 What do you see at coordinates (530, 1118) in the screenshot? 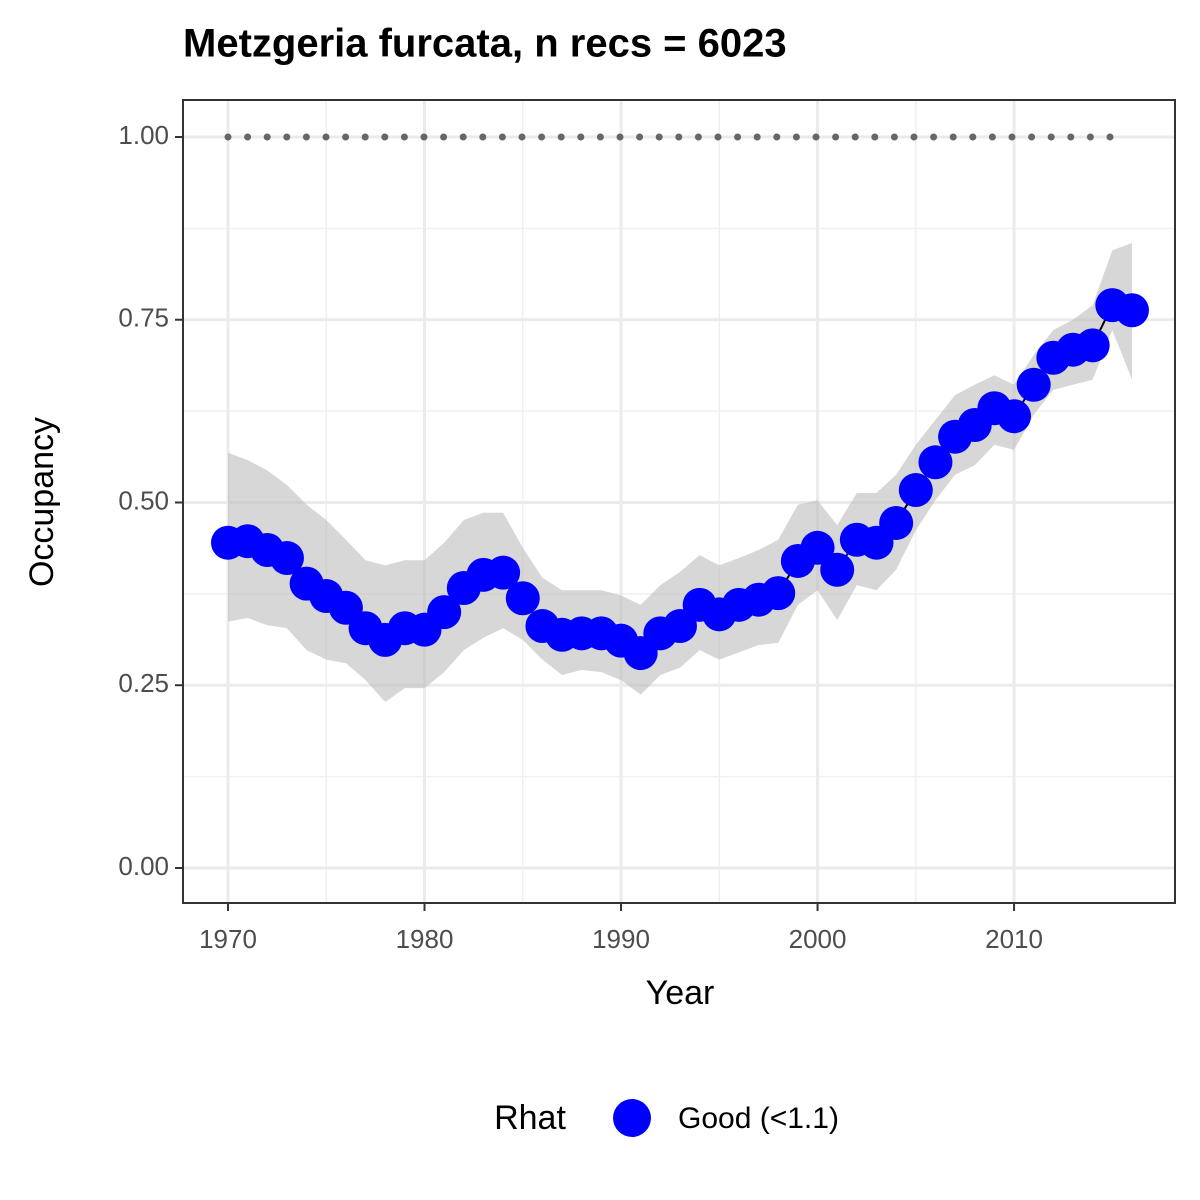
I see `legend-title: Rhat` at bounding box center [530, 1118].